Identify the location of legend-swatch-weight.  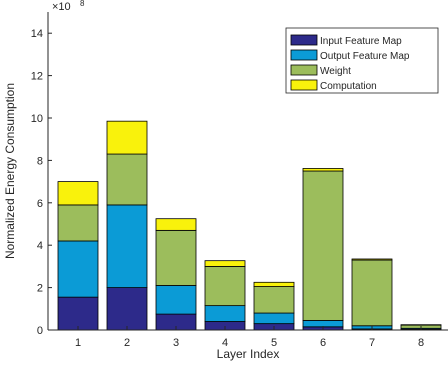
(304, 70).